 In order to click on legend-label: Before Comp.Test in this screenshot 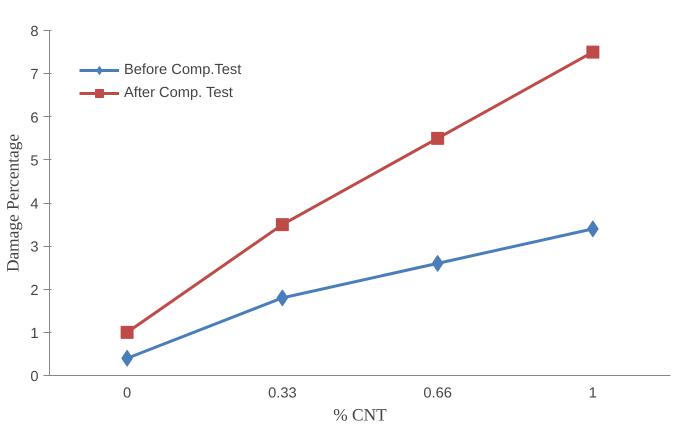, I will do `click(183, 70)`.